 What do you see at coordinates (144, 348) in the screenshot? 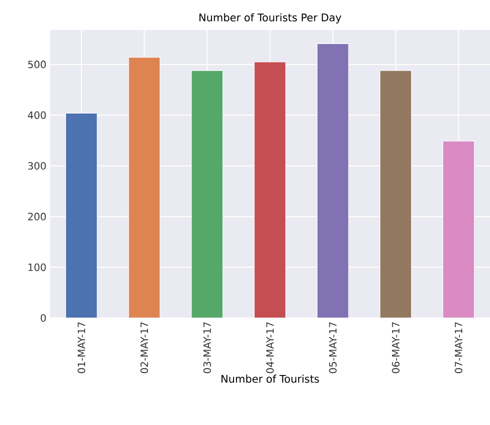
I see `x-tick-label: 02-MAY-17` at bounding box center [144, 348].